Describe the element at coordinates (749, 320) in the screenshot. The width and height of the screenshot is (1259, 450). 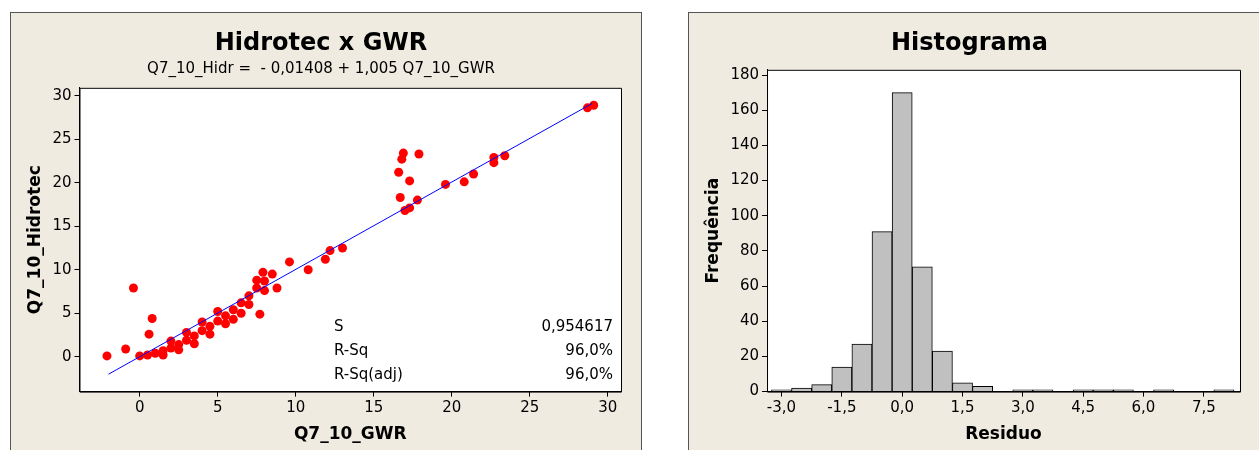
I see `y-tick-label: 40` at that location.